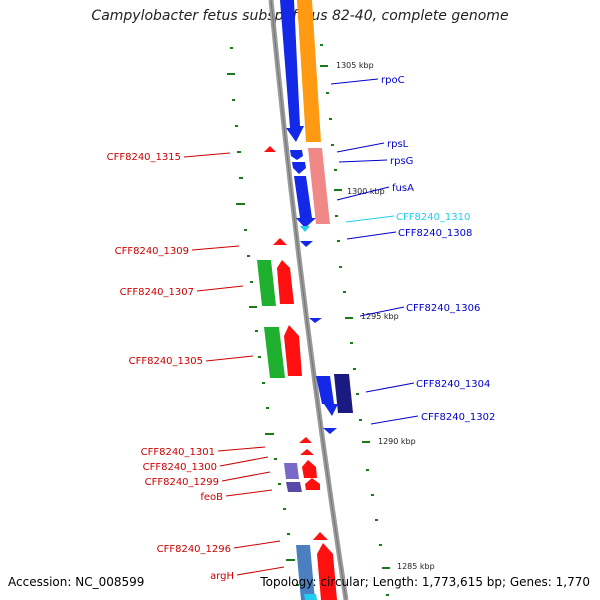  Describe the element at coordinates (222, 576) in the screenshot. I see `gene-label-argH: argH` at that location.